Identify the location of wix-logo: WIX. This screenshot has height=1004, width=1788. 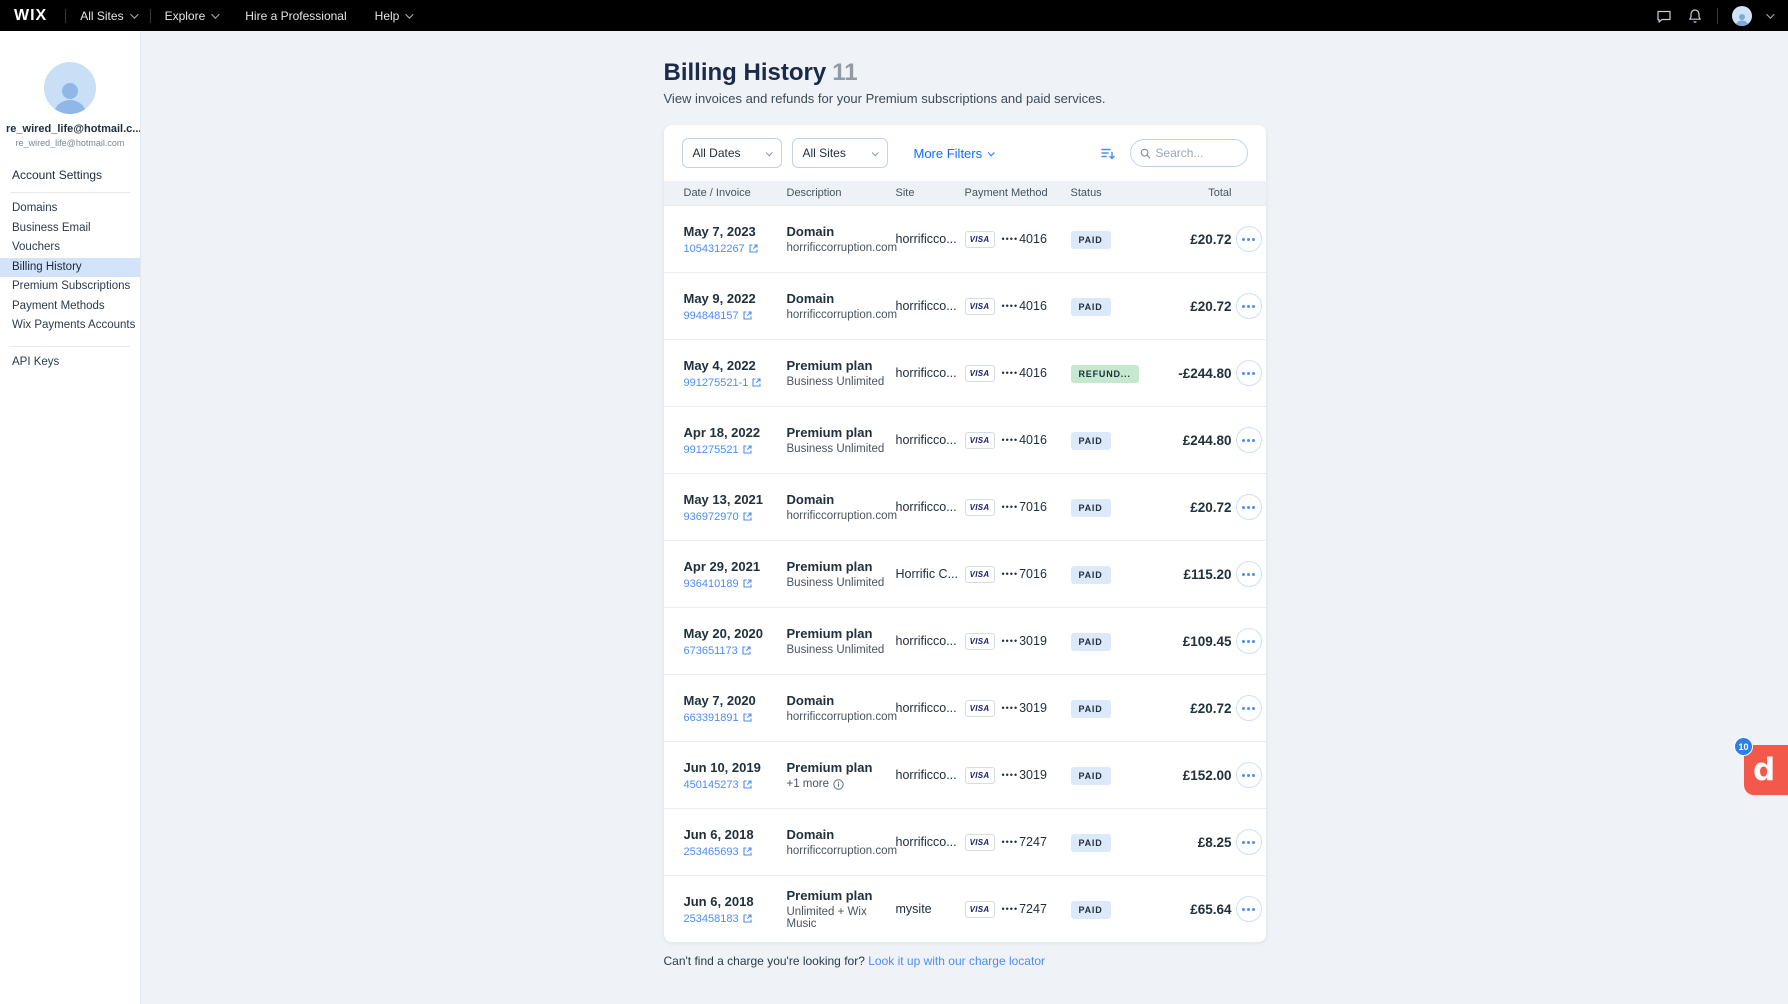
(31, 15).